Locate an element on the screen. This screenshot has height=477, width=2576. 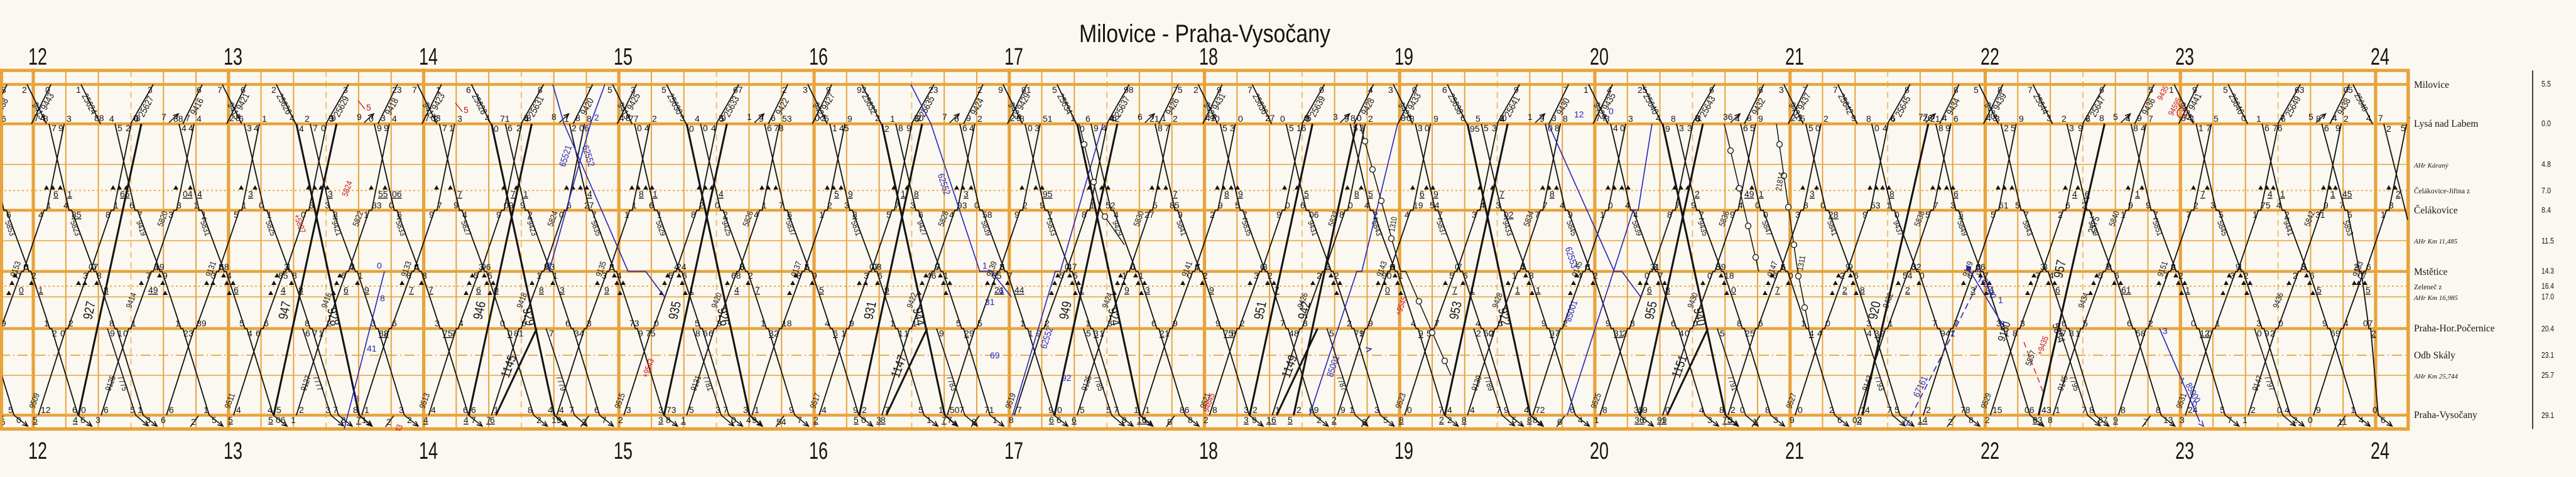
svg-text: 32 is located at coordinates (1916, 267).